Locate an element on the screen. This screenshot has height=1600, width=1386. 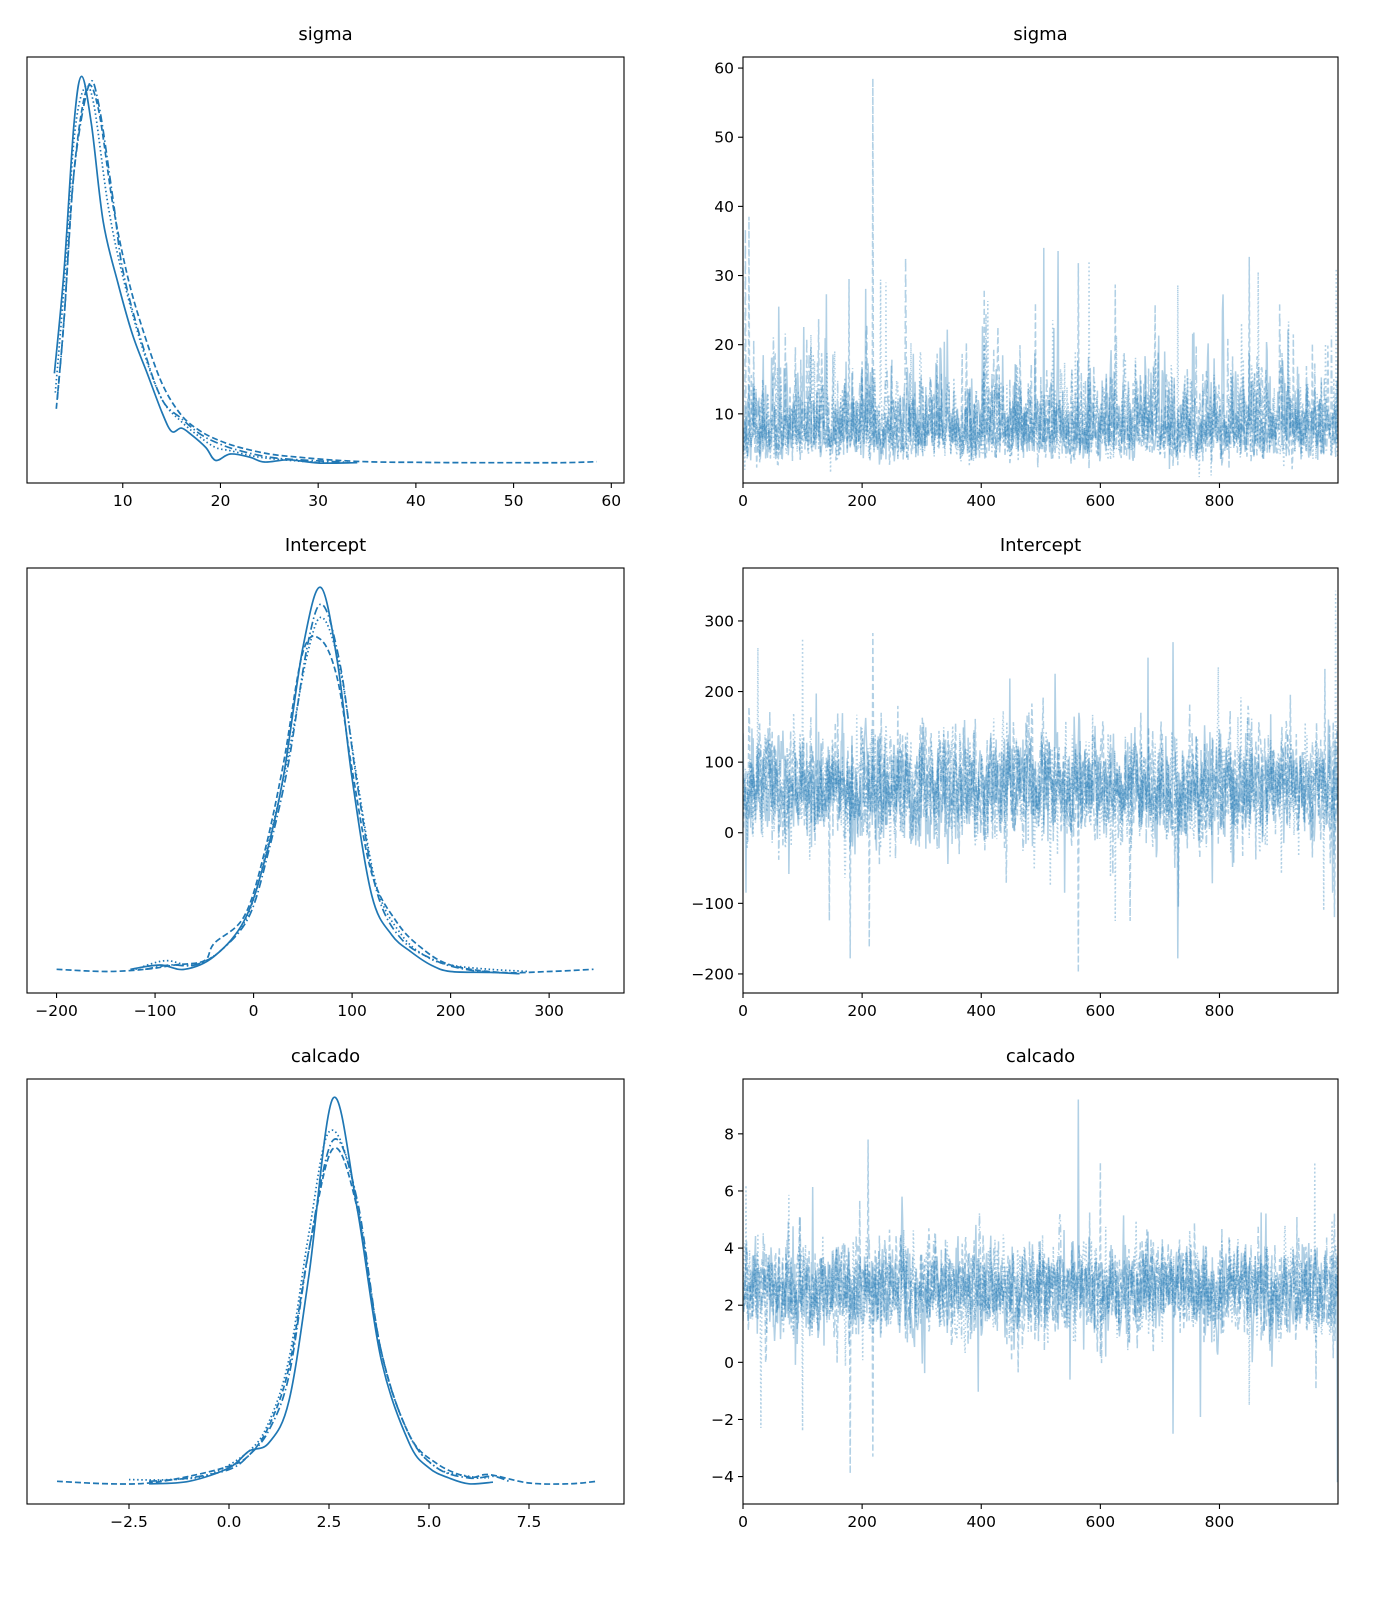
y-tick-label: 300 is located at coordinates (719, 621).